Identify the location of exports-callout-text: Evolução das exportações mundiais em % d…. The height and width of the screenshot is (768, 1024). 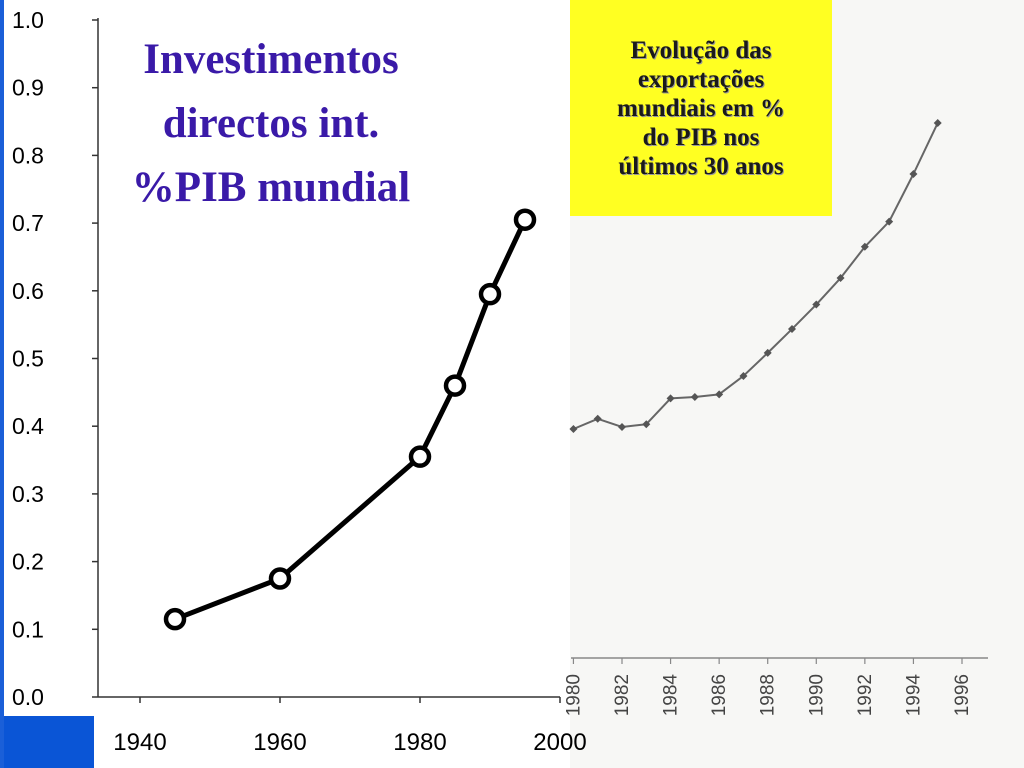
(701, 108).